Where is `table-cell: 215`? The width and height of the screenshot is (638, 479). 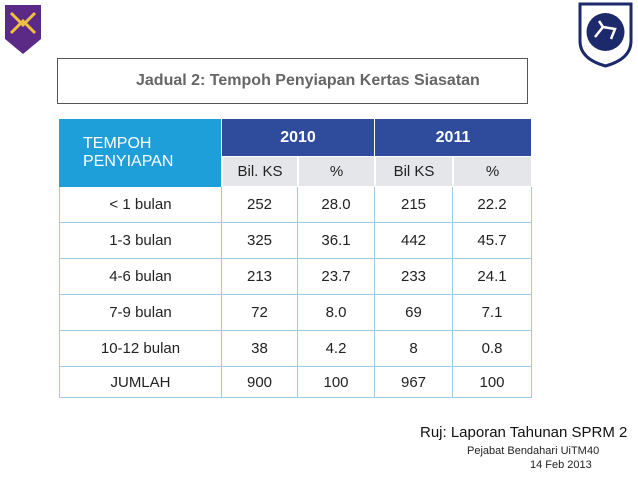 table-cell: 215 is located at coordinates (414, 205).